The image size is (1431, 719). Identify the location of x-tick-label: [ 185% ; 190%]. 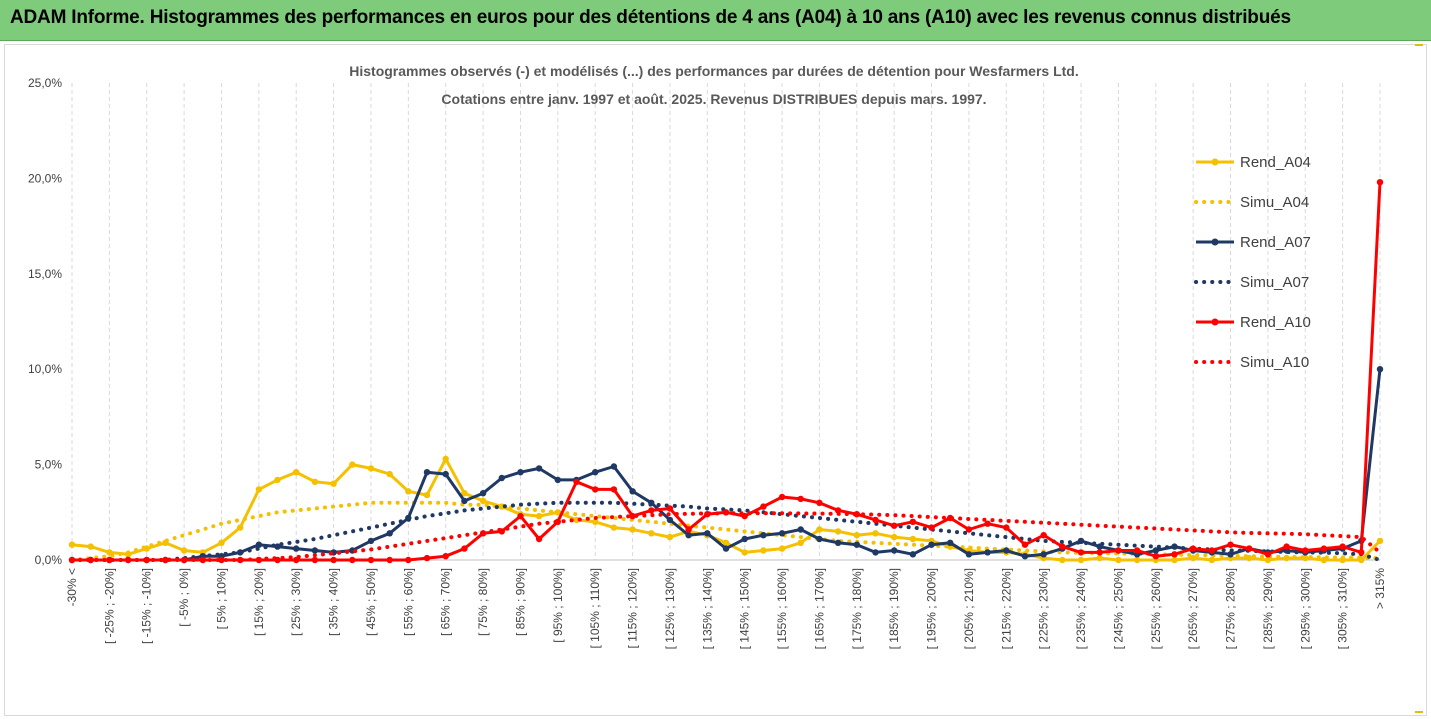
(894, 608).